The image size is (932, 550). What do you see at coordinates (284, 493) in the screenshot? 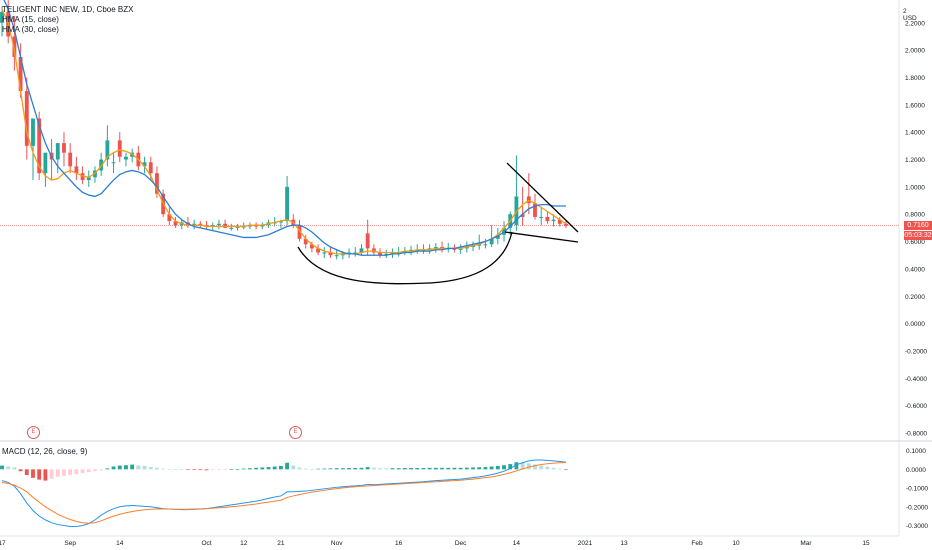
I see `macd-line` at bounding box center [284, 493].